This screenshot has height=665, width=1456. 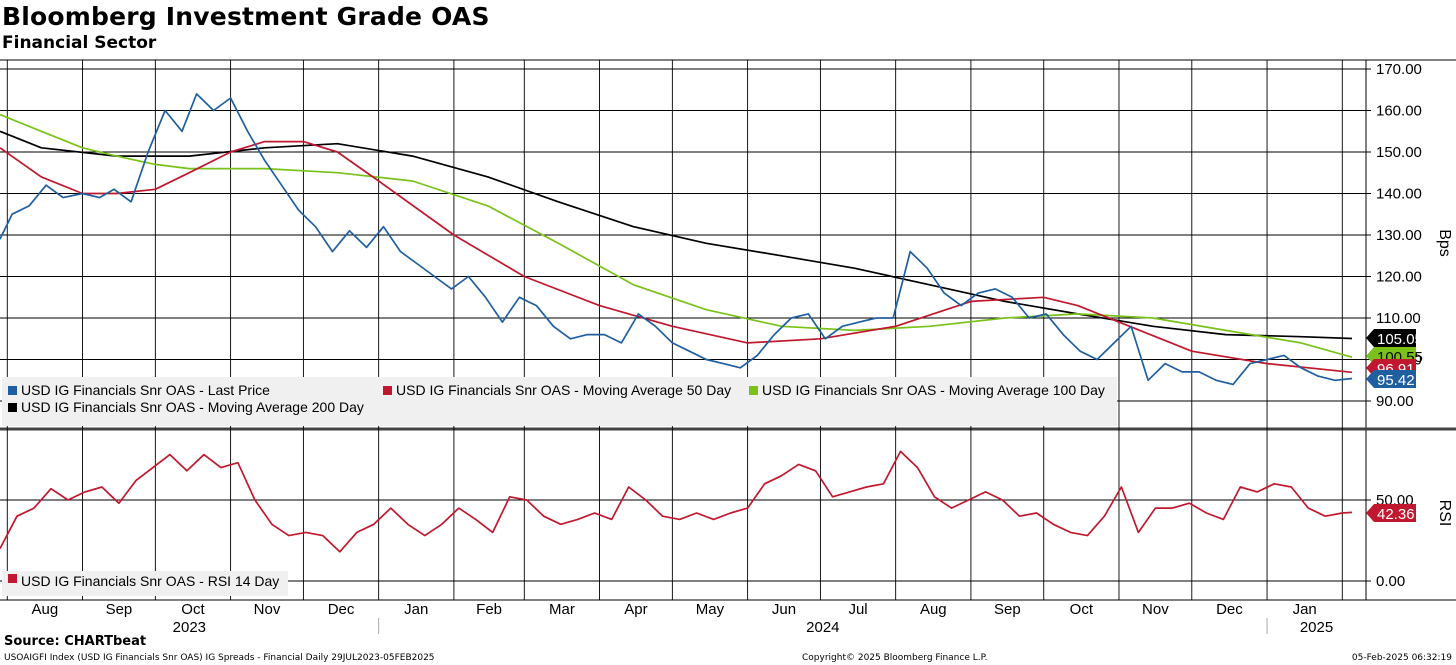 I want to click on chart-subtitle: Financial Sector, so click(x=79, y=43).